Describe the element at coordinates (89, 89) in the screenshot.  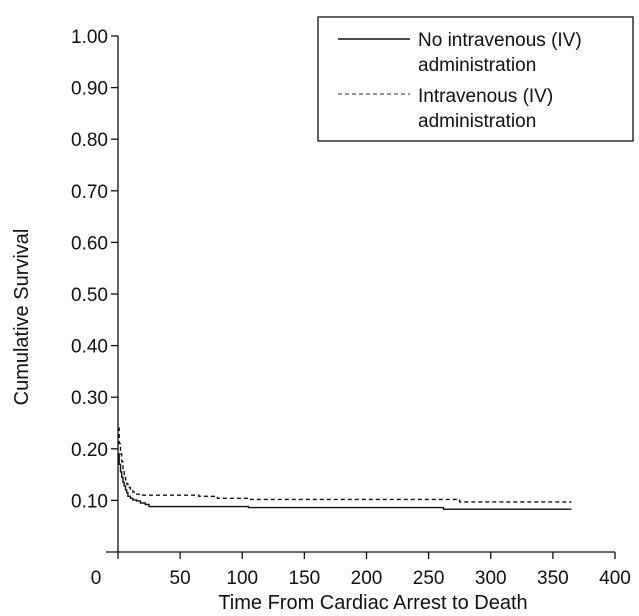
I see `y-tick-label: 0.90` at that location.